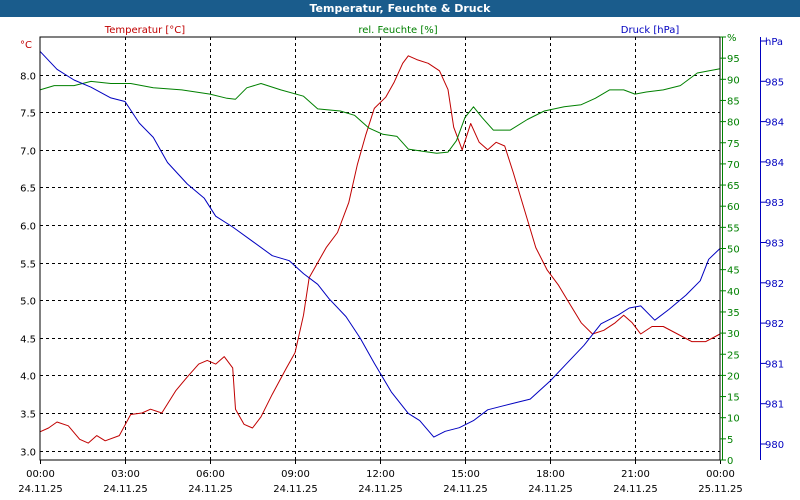 This screenshot has height=500, width=800. Describe the element at coordinates (28, 415) in the screenshot. I see `temperature-tick-label: 3.5` at that location.